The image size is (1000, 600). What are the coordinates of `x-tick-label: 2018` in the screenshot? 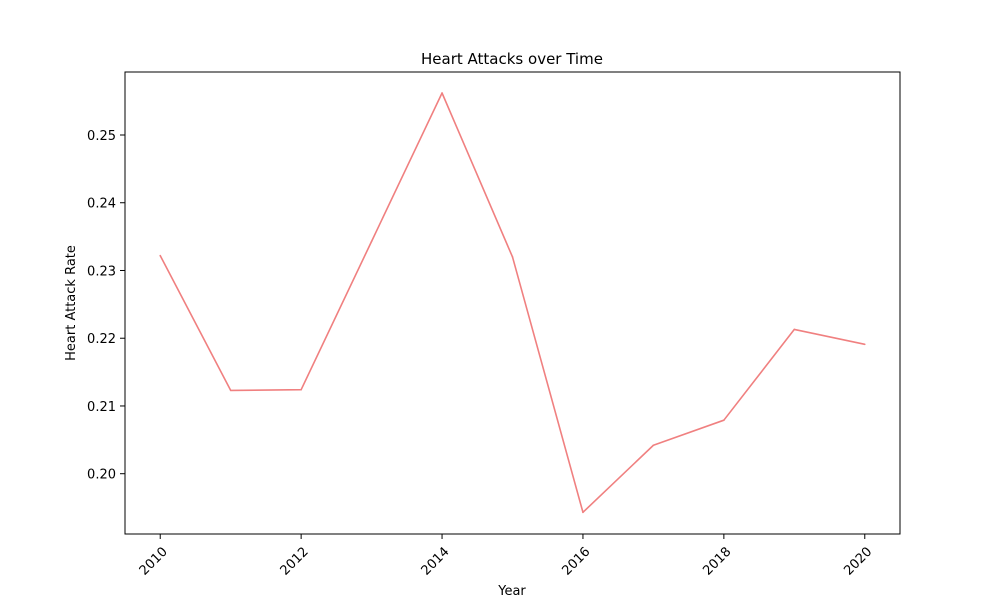 It's located at (717, 562).